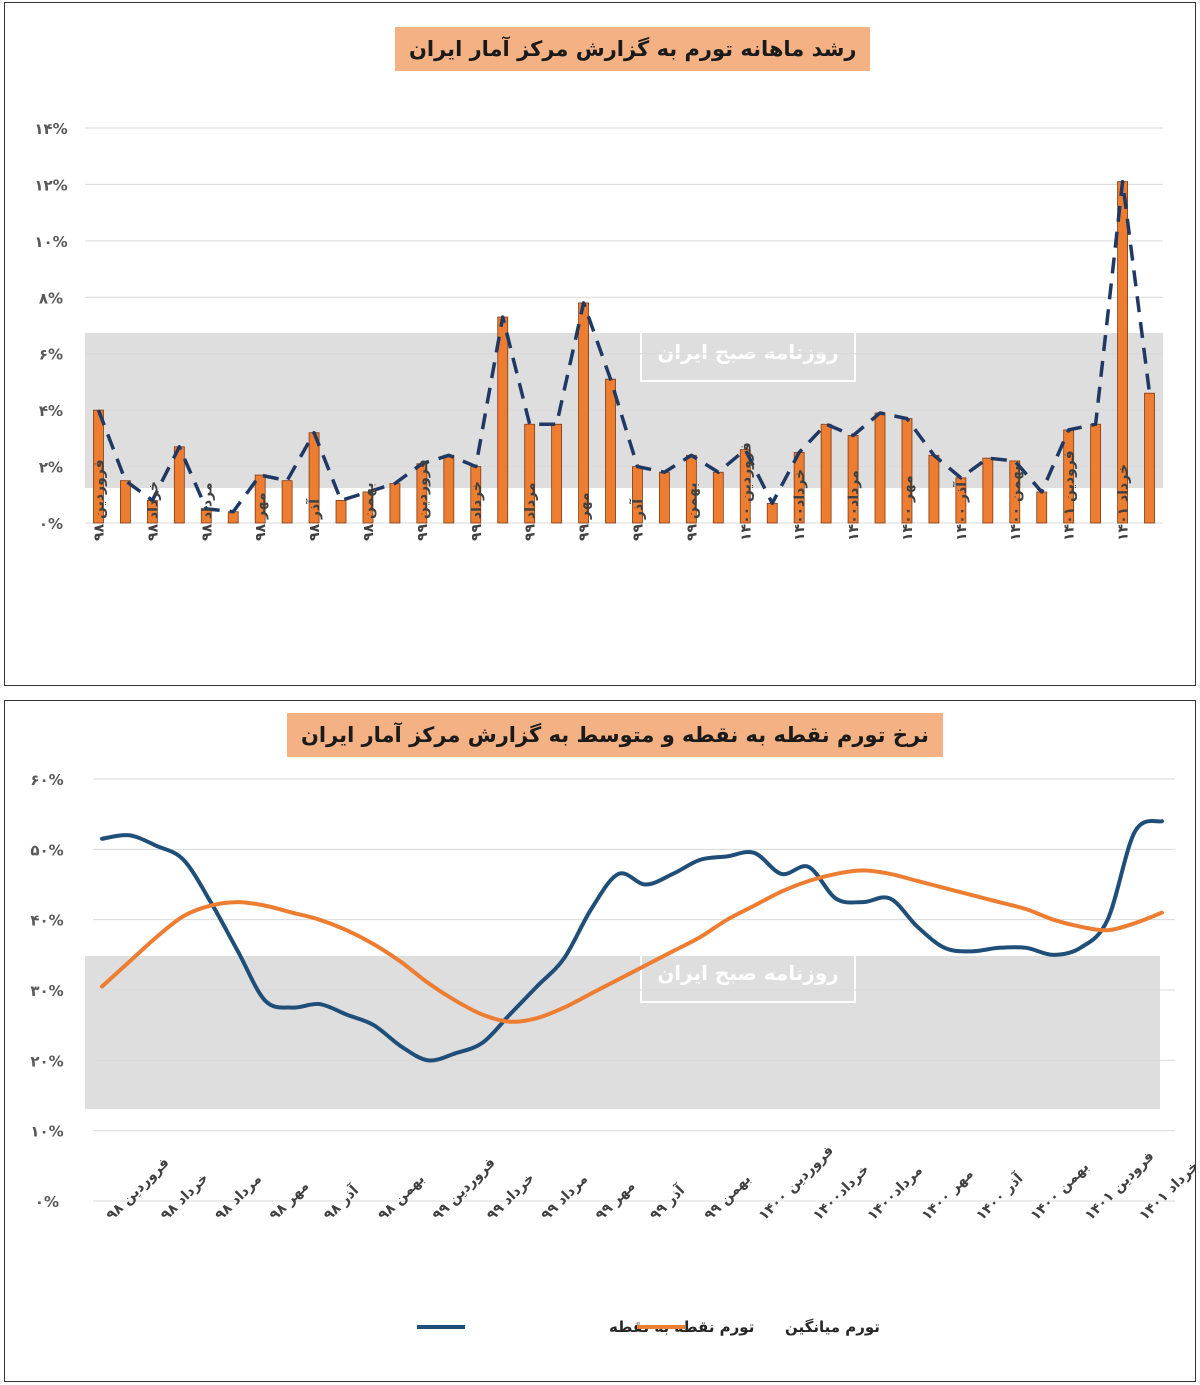  Describe the element at coordinates (832, 1327) in the screenshot. I see `legend-label: تورم میانگین` at that location.